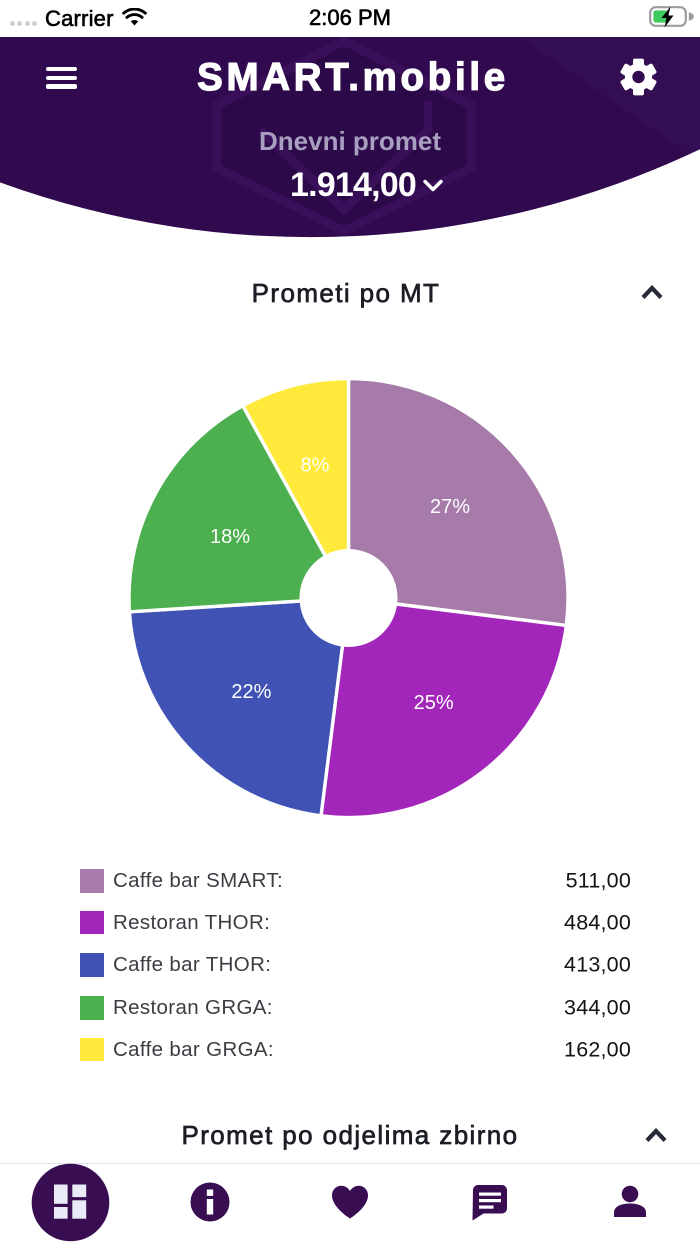 Image resolution: width=700 pixels, height=1245 pixels. I want to click on svg-text: 8%, so click(315, 466).